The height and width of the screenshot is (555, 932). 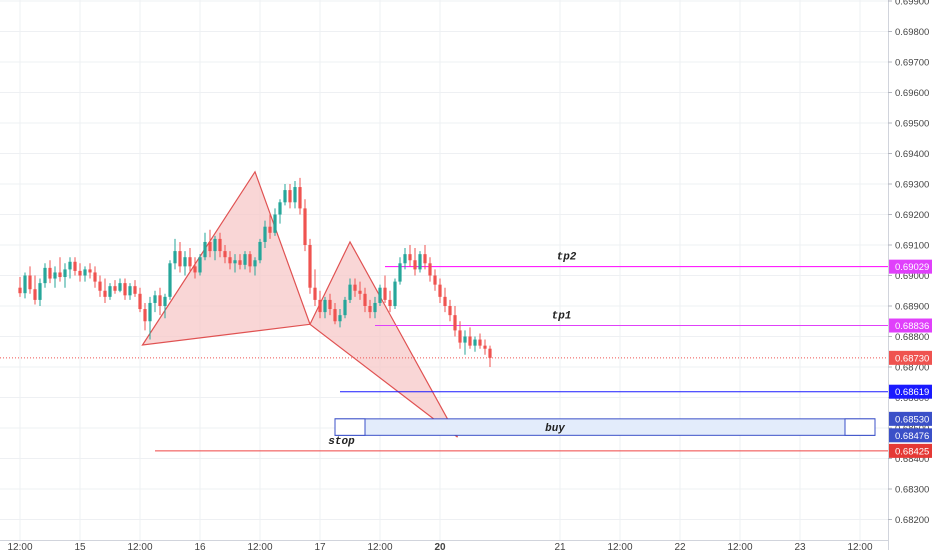 I want to click on price-tick-label: 0.69800, so click(x=912, y=32).